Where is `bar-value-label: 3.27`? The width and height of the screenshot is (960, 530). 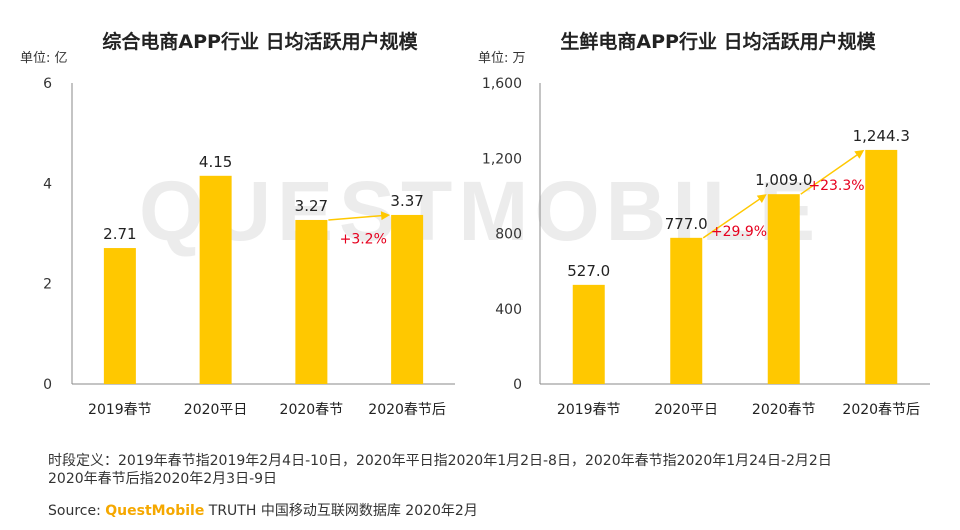
bar-value-label: 3.27 is located at coordinates (311, 206).